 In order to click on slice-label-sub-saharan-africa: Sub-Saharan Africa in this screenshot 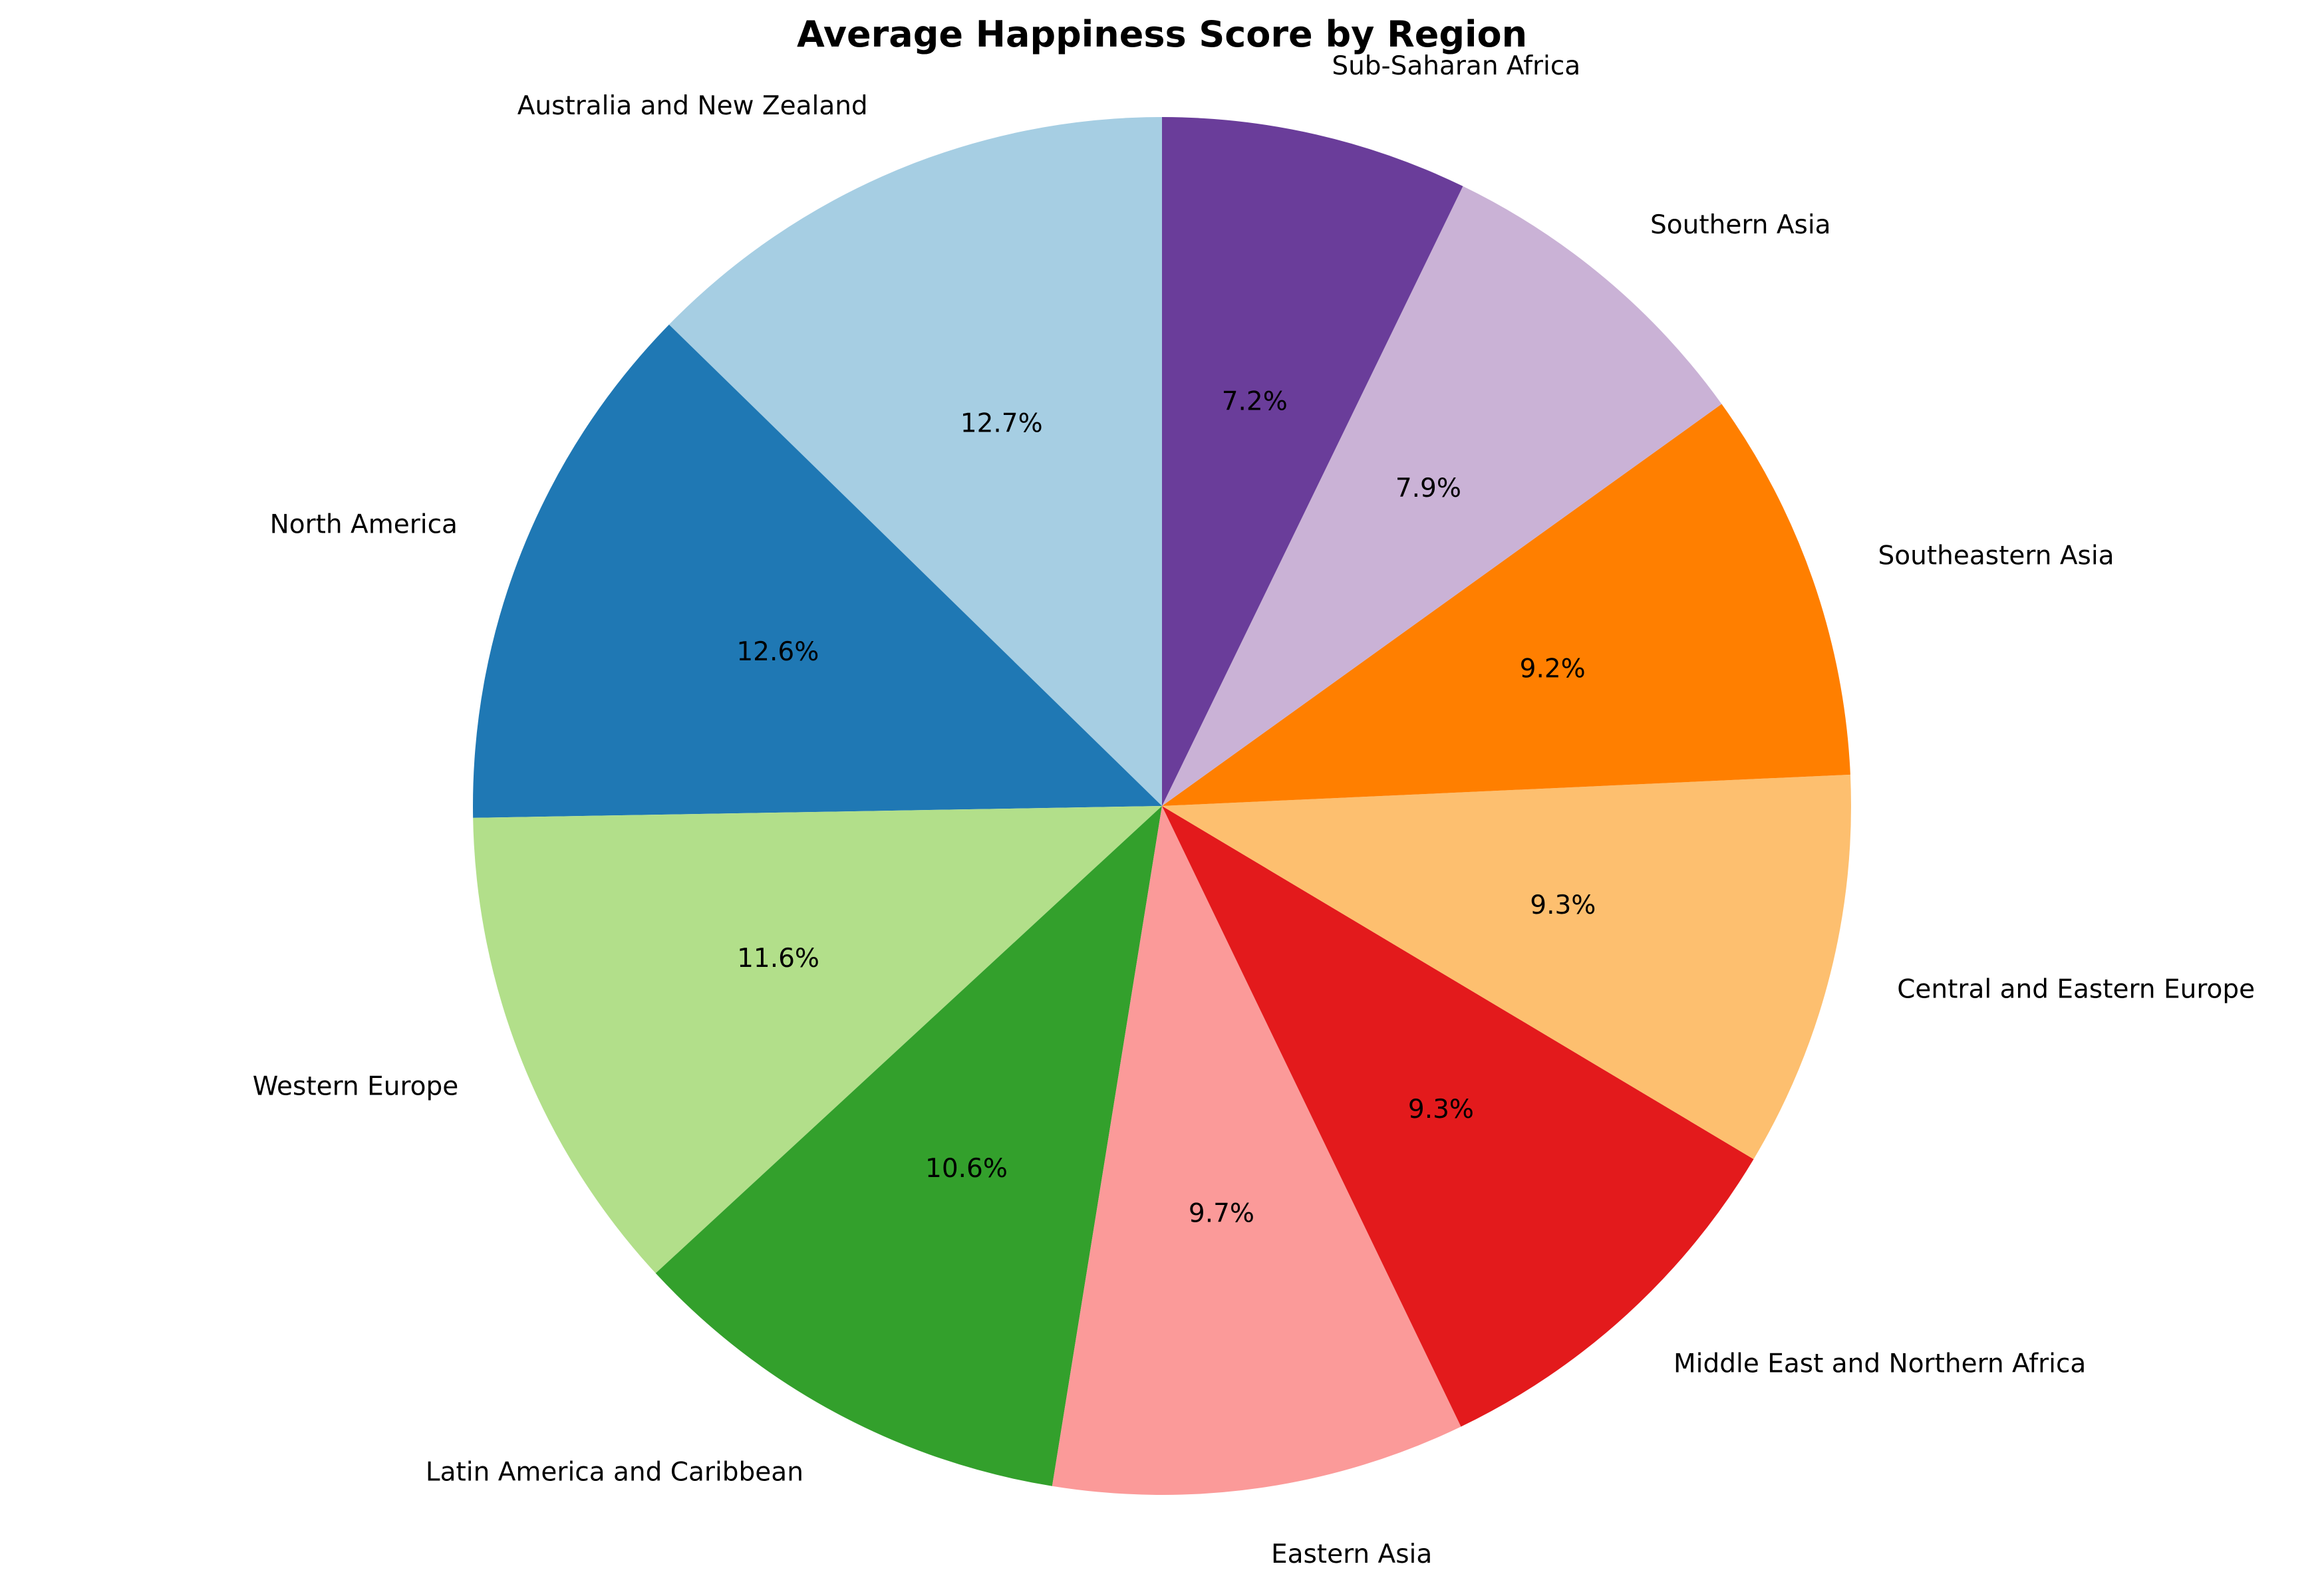, I will do `click(1456, 66)`.